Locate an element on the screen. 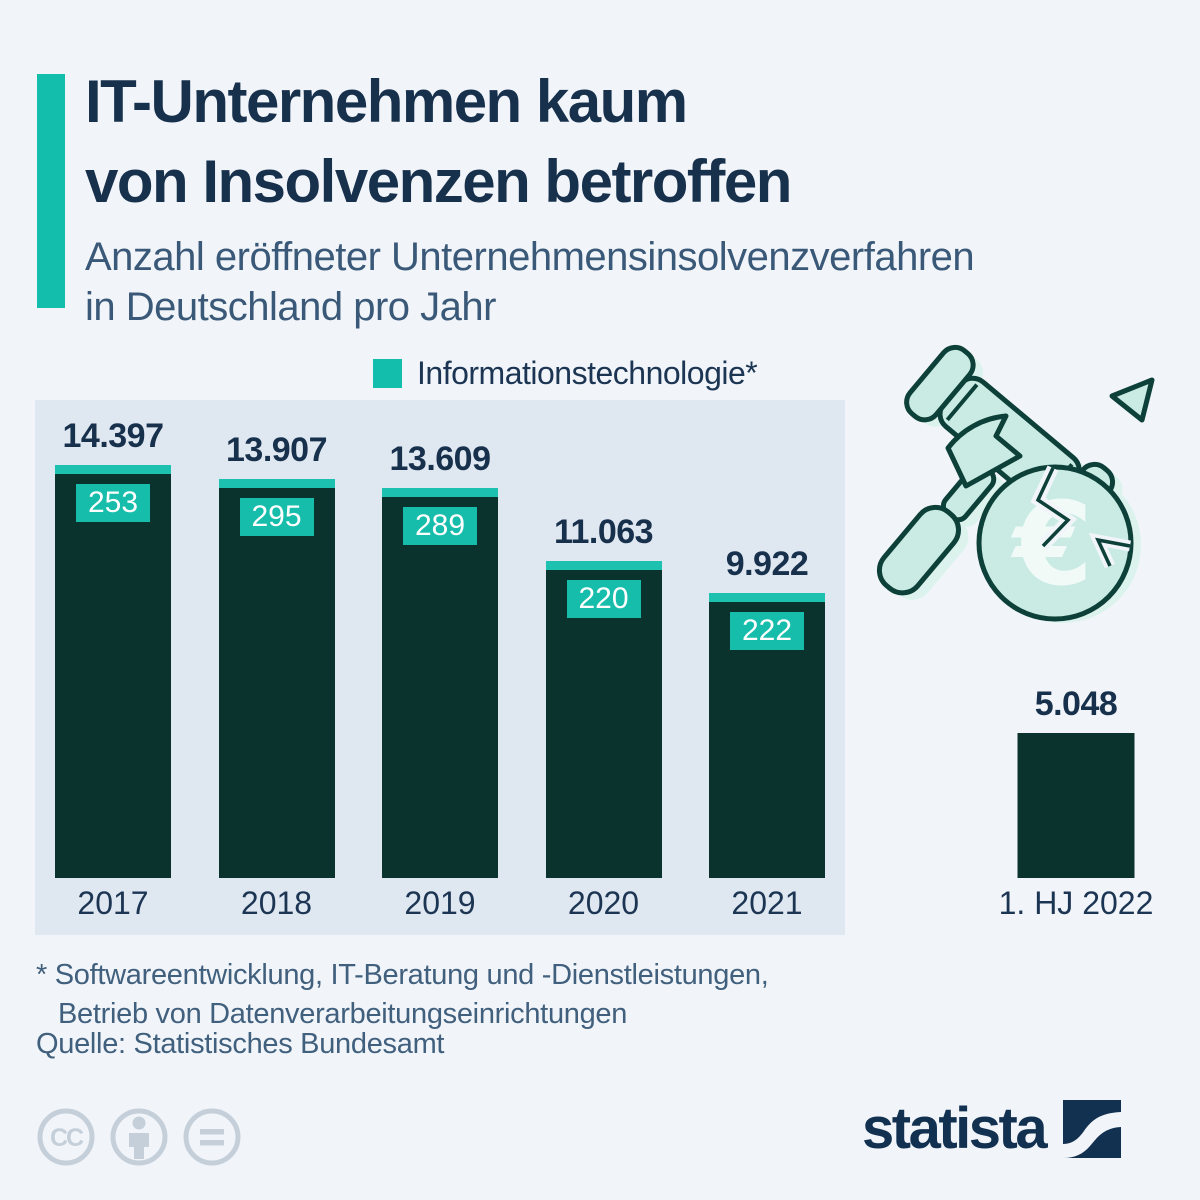 The width and height of the screenshot is (1200, 1200). bar-2019: 289 is located at coordinates (440, 683).